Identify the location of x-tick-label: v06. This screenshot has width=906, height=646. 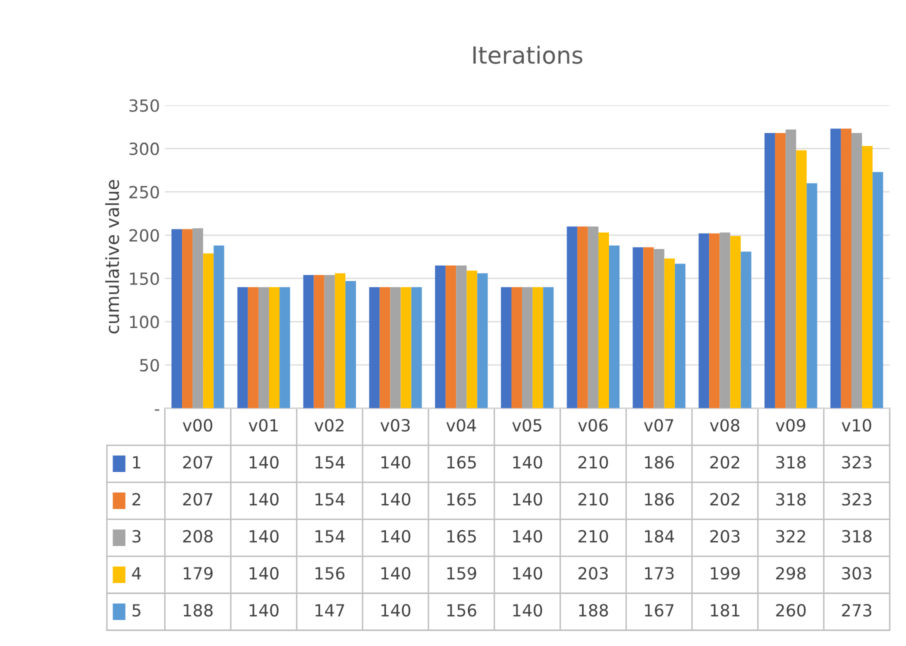
(593, 425).